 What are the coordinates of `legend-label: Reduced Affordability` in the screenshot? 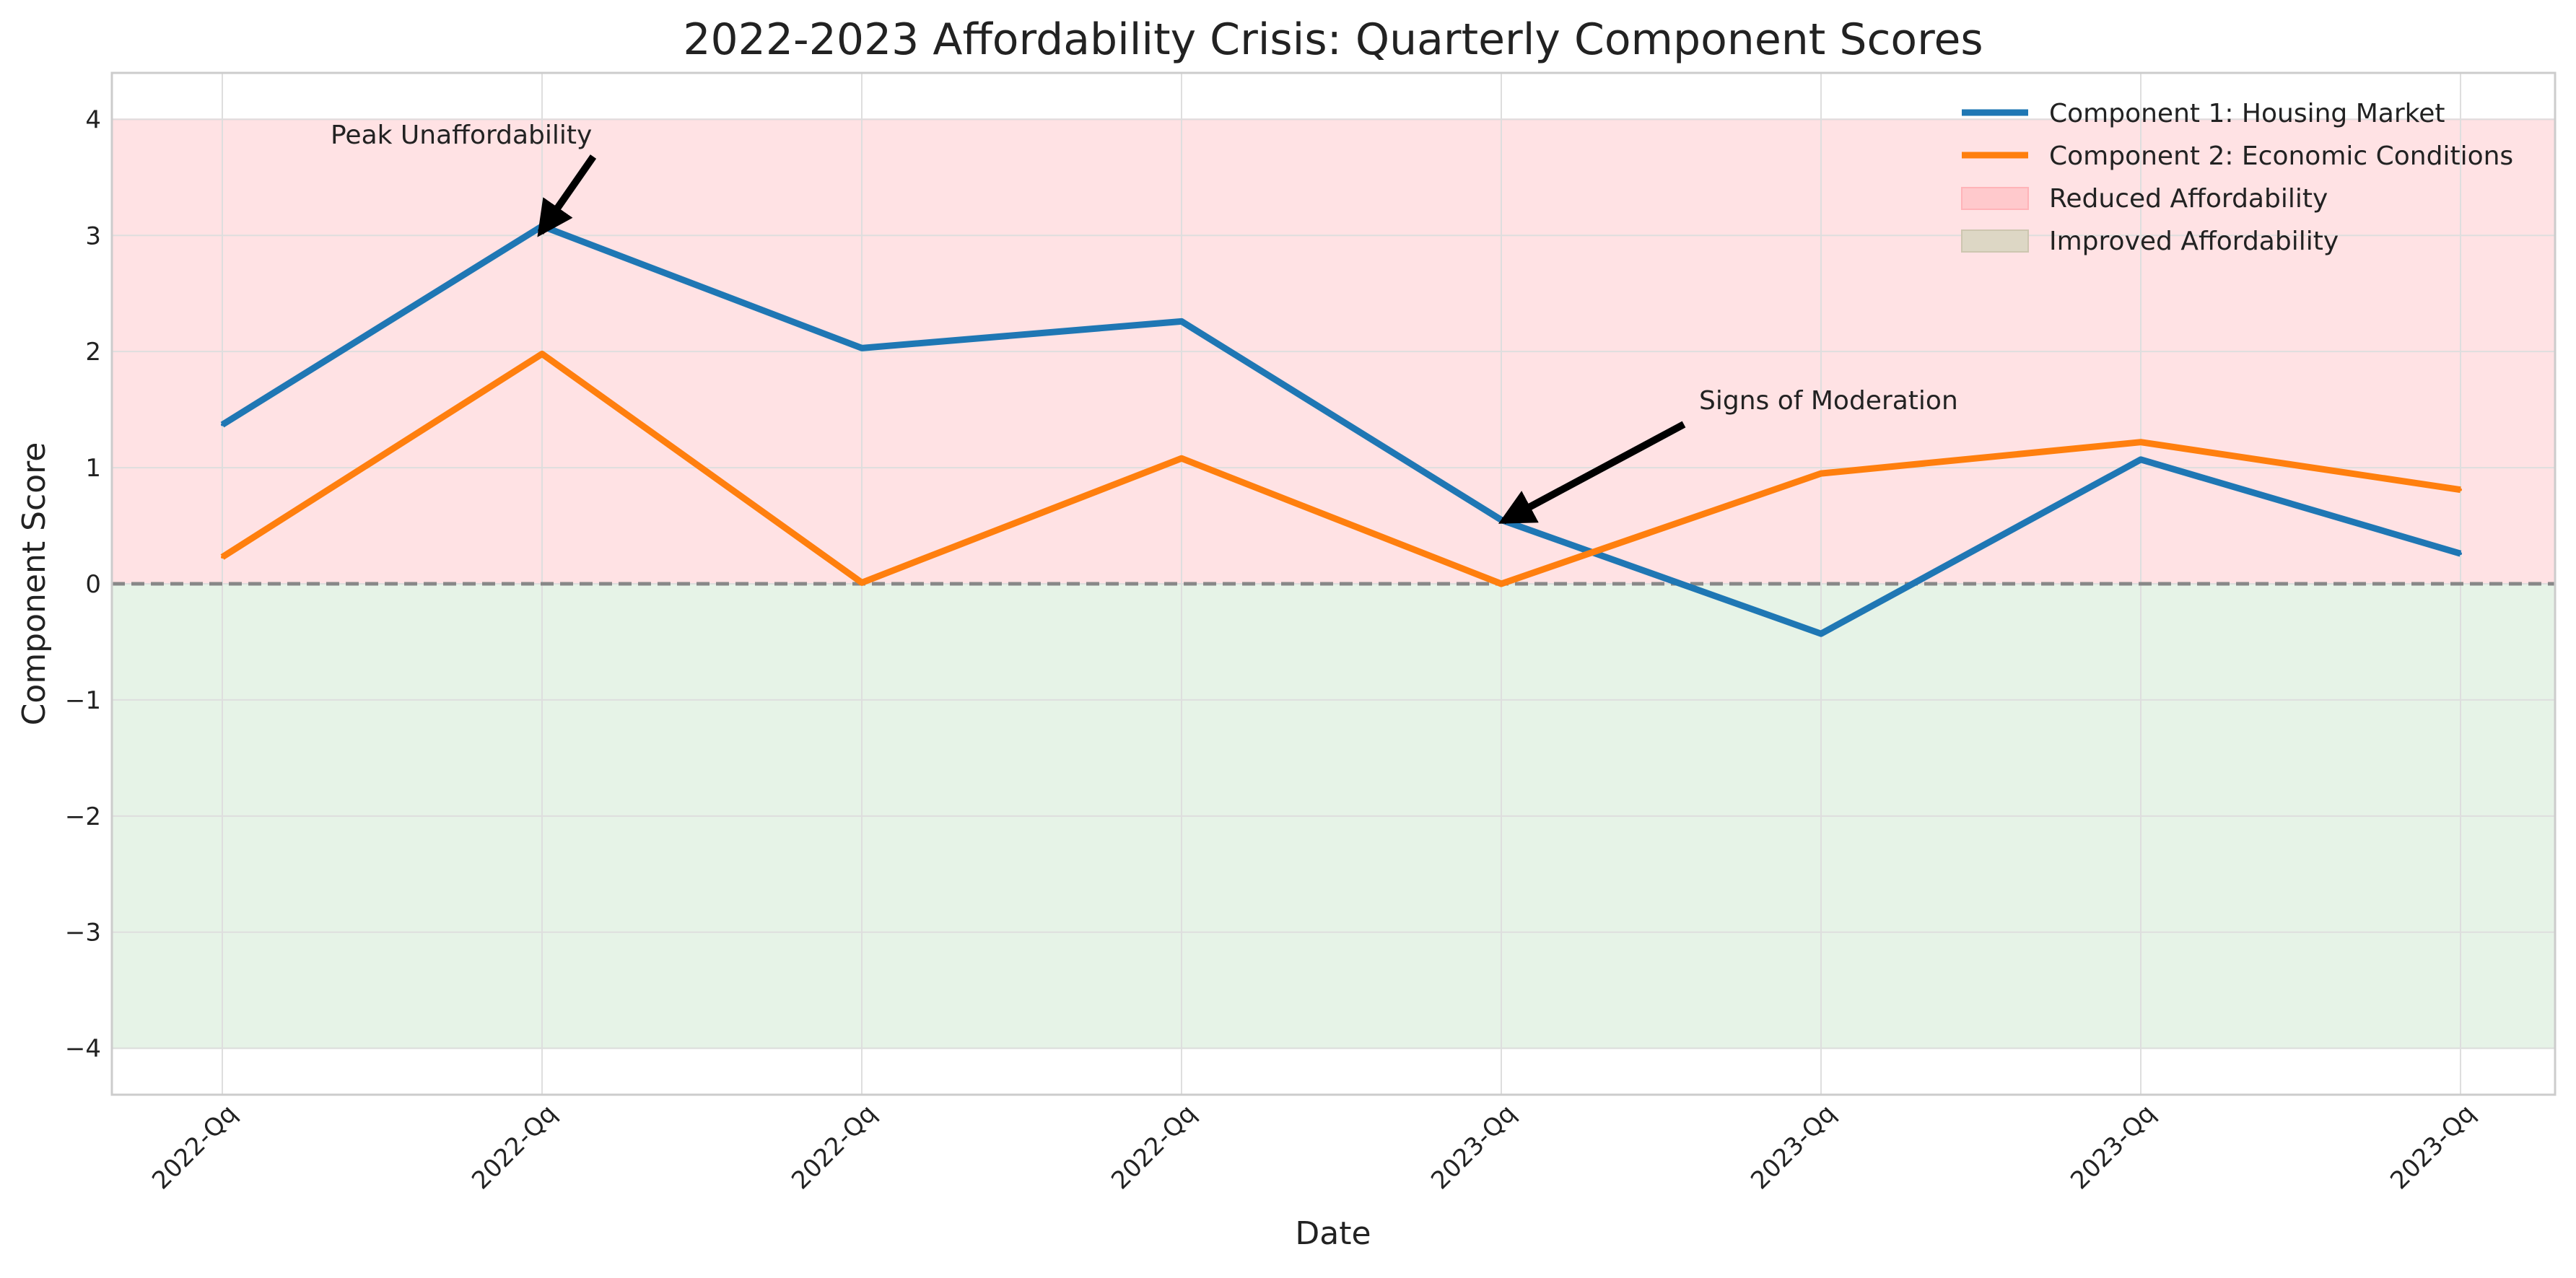 It's located at (2188, 199).